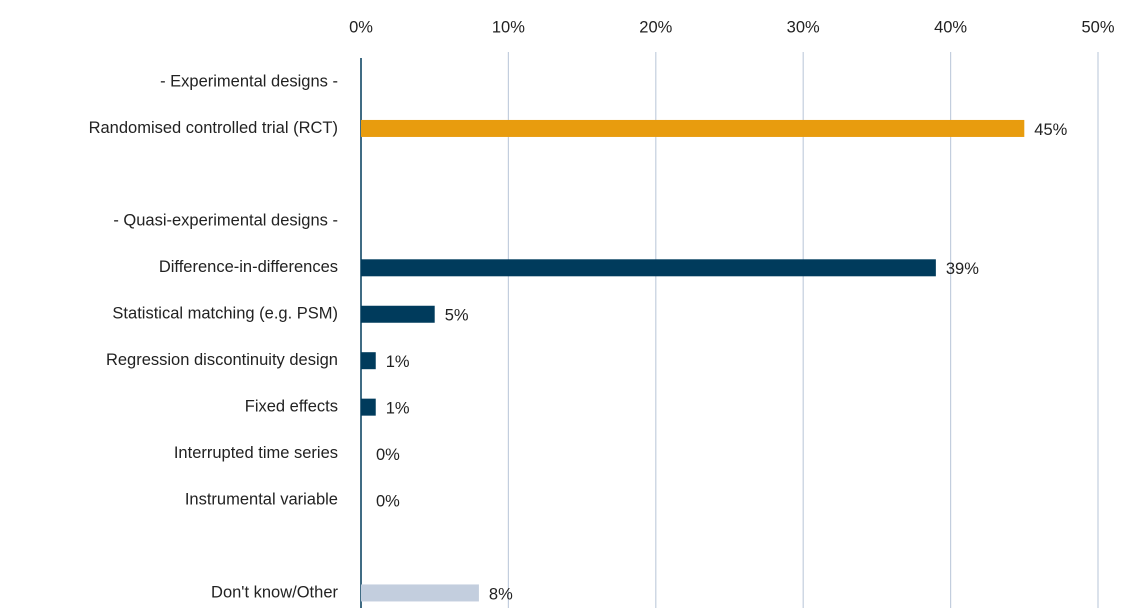 The height and width of the screenshot is (613, 1122). I want to click on x-tick-label: 40%, so click(950, 27).